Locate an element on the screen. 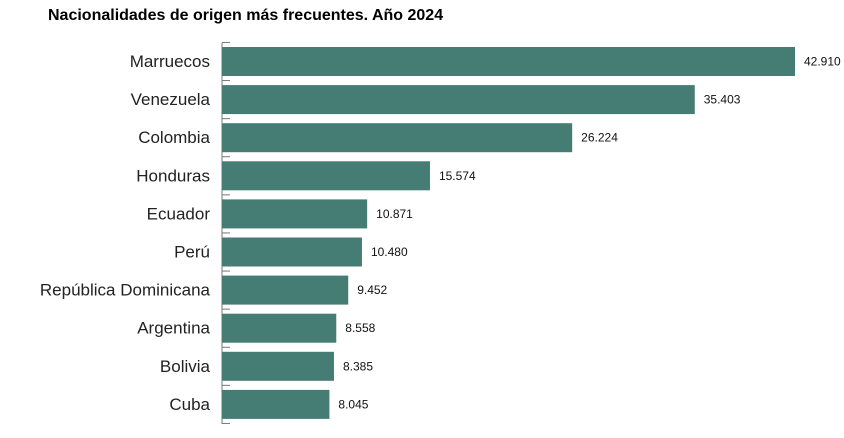 The image size is (844, 438). category-label: Argentina is located at coordinates (173, 328).